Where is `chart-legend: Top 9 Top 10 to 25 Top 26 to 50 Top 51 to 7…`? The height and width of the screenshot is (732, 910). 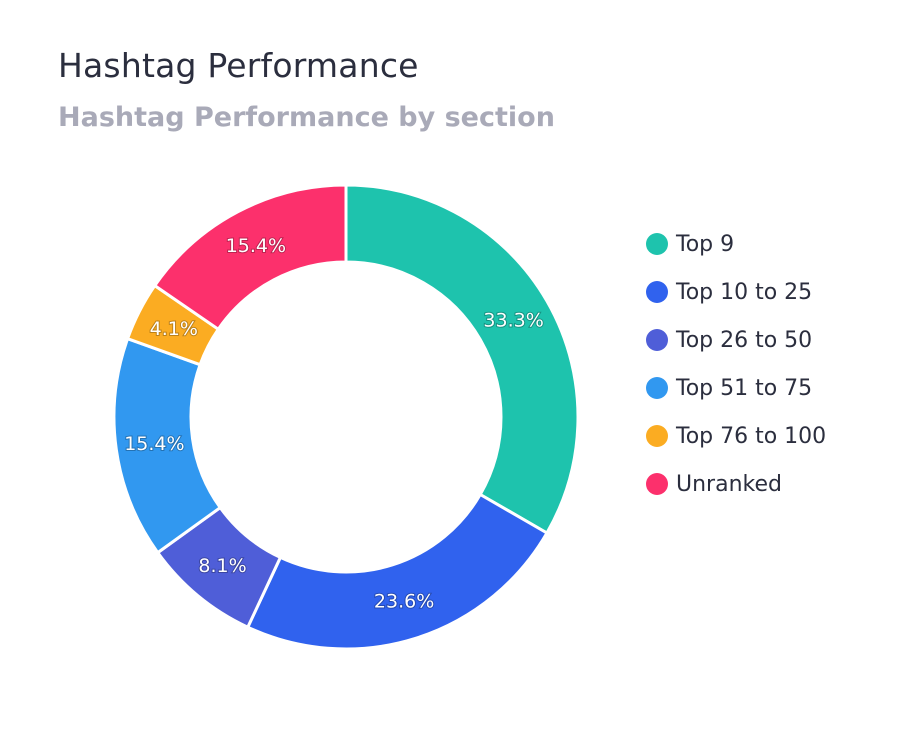
chart-legend: Top 9 Top 10 to 25 Top 26 to 50 Top 51 to 7… is located at coordinates (736, 364).